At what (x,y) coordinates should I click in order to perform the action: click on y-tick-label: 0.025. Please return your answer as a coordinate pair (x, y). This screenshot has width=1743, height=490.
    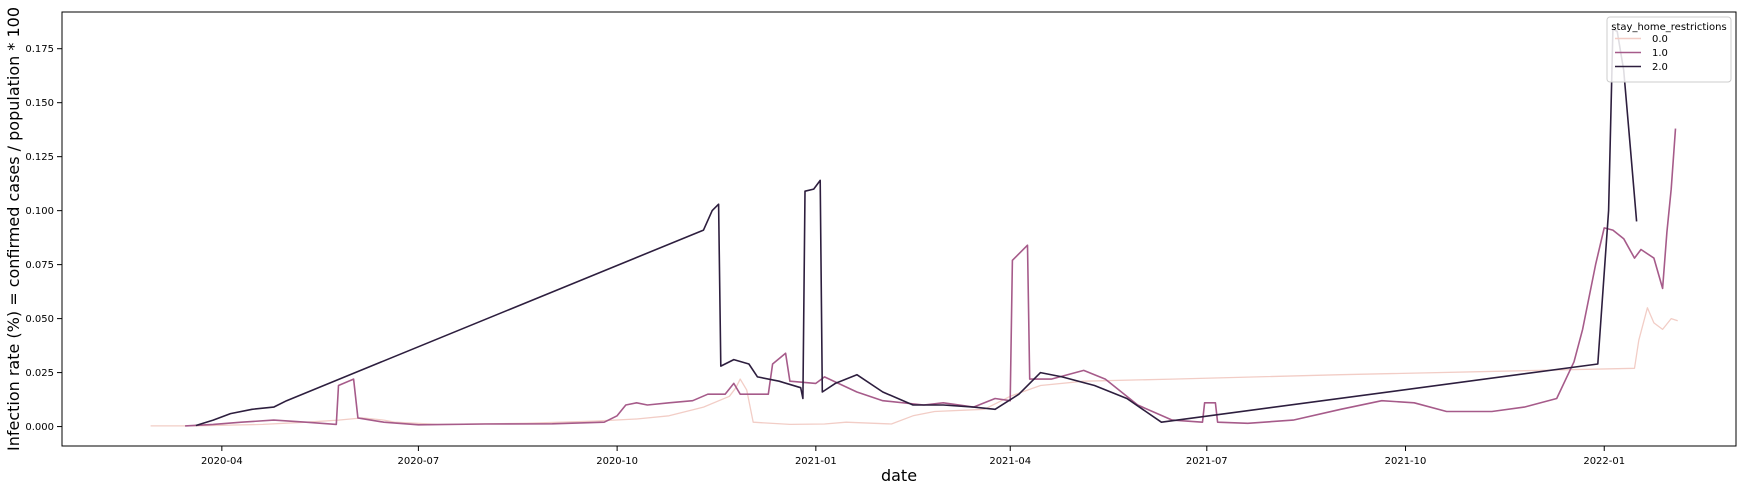
    Looking at the image, I should click on (39, 373).